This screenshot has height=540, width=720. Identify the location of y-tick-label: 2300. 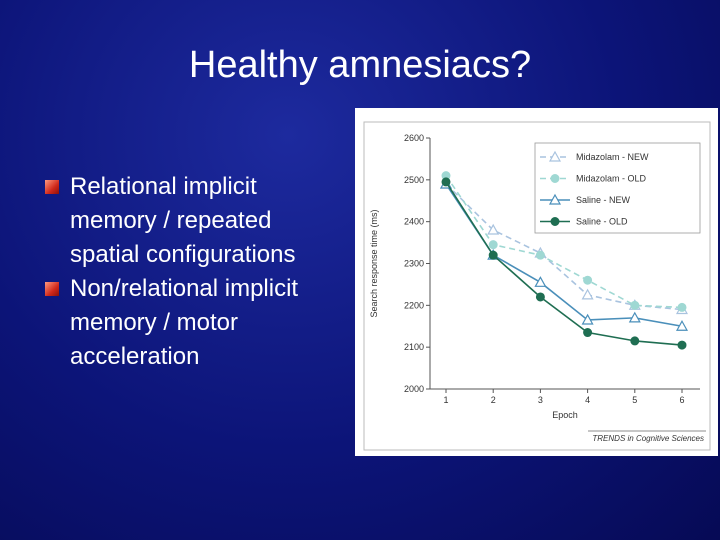
(414, 264).